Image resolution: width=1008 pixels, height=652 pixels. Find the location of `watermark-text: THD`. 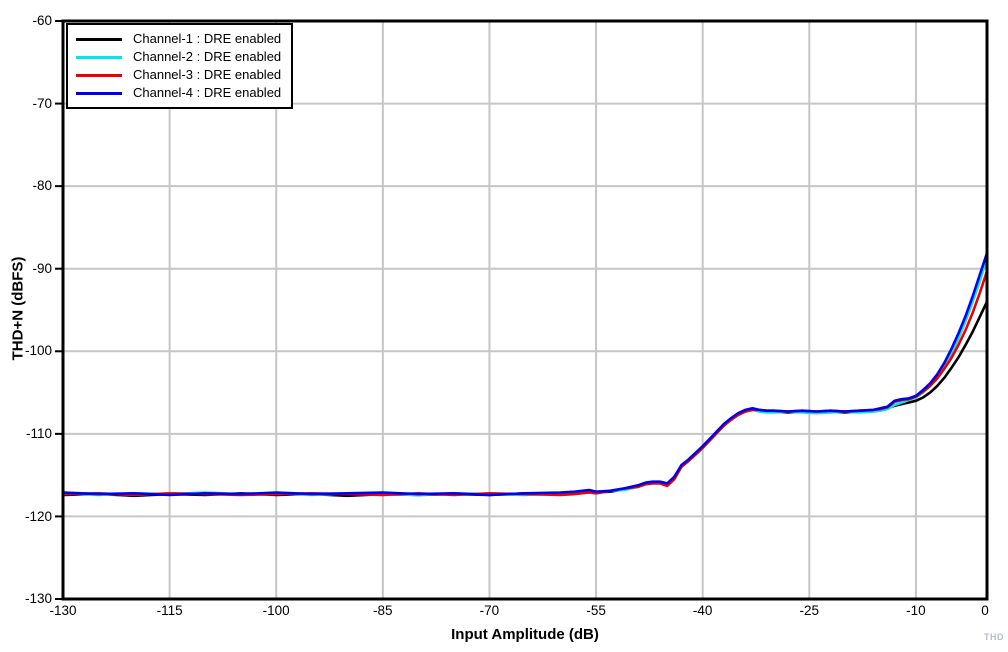

watermark-text: THD is located at coordinates (994, 637).